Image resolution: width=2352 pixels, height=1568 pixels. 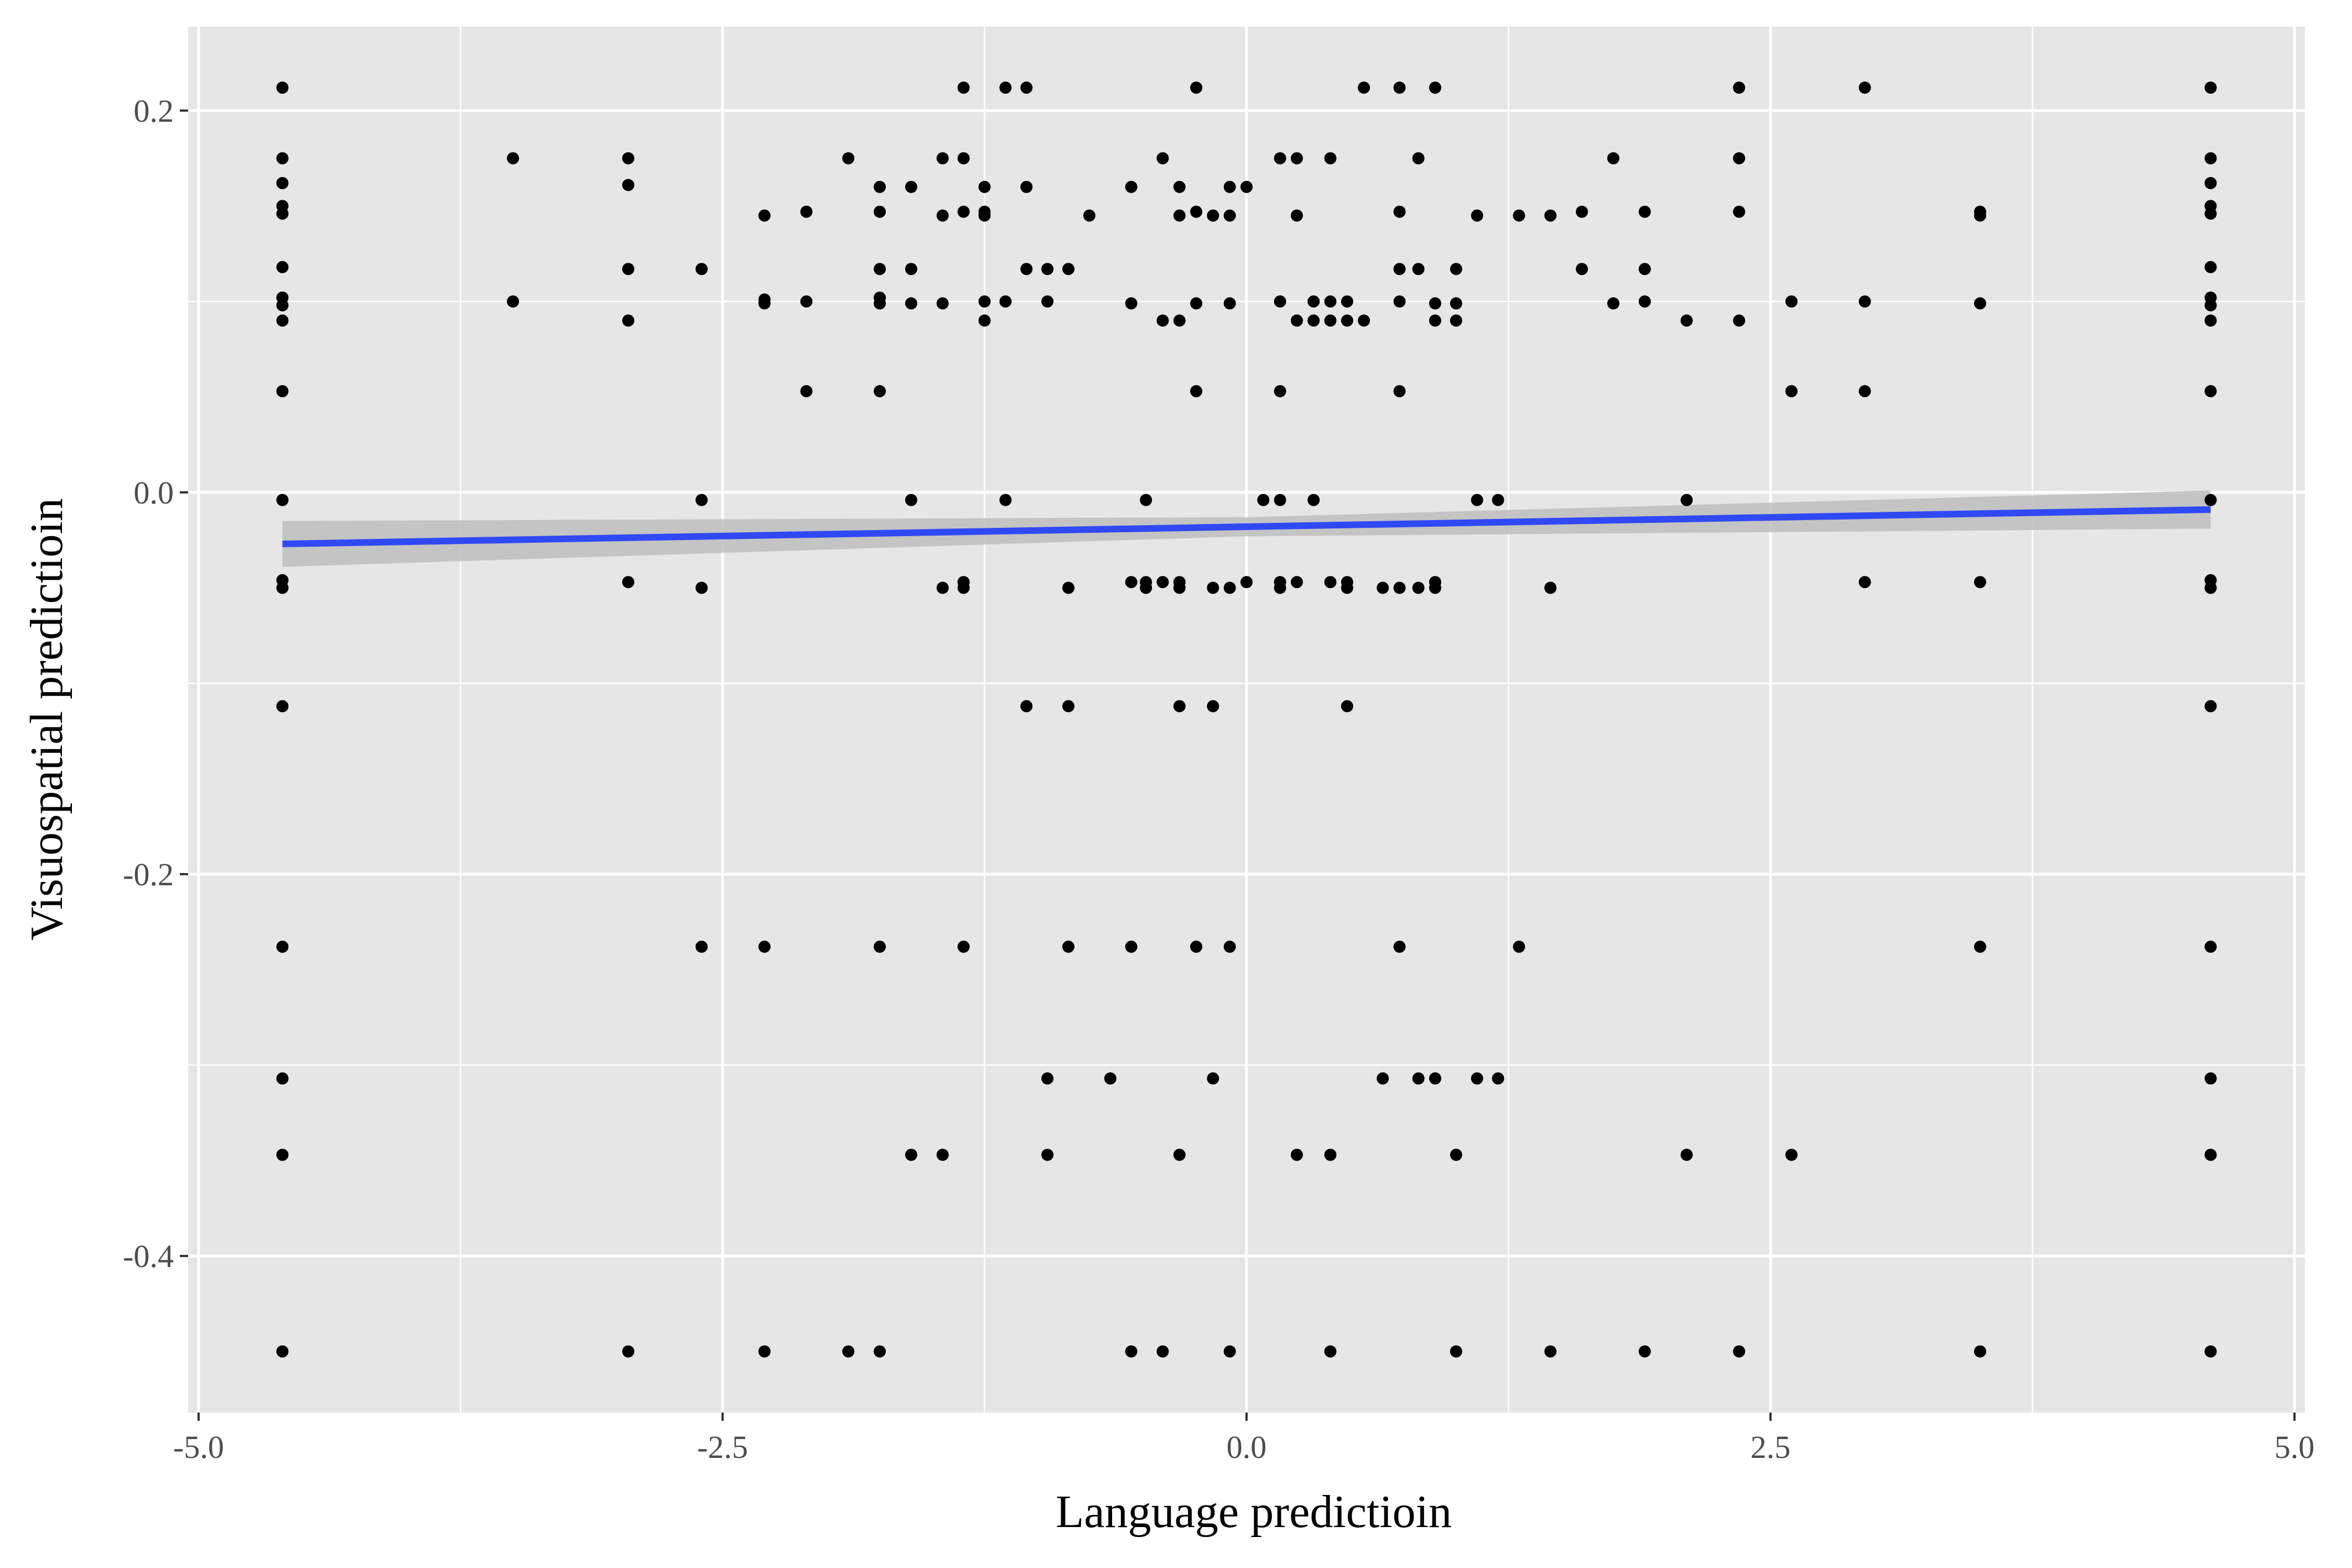 What do you see at coordinates (1254, 1512) in the screenshot?
I see `x-axis-title: Language predictioin` at bounding box center [1254, 1512].